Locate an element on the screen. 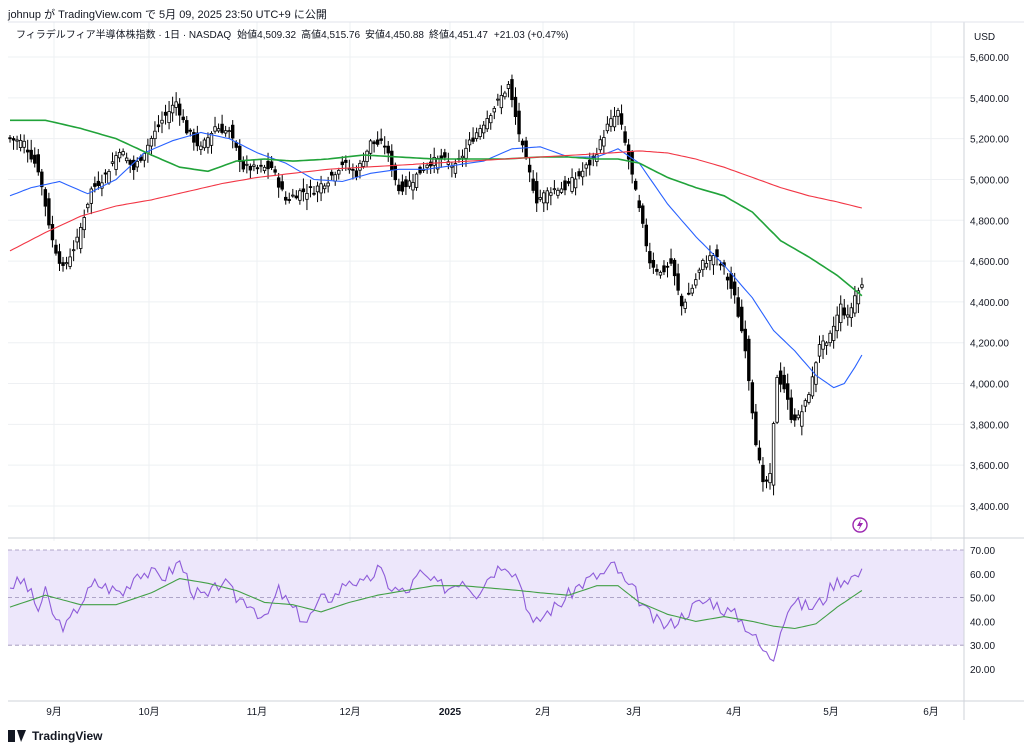  tradingview-logo: TradingView is located at coordinates (55, 736).